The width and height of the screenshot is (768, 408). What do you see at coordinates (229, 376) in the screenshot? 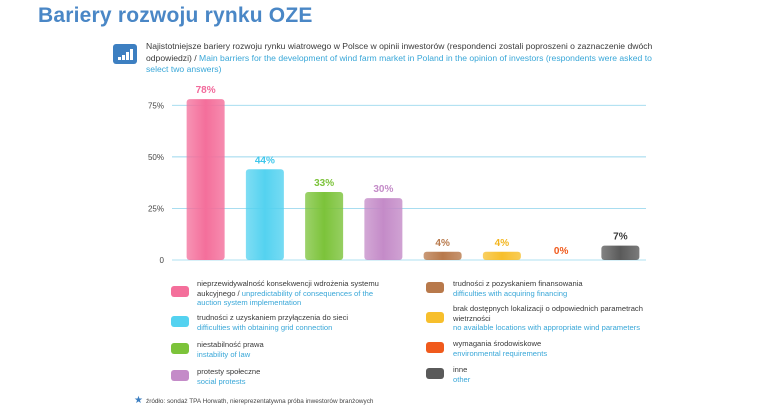
I see `legend-item-4: protesty społeczne social protests` at bounding box center [229, 376].